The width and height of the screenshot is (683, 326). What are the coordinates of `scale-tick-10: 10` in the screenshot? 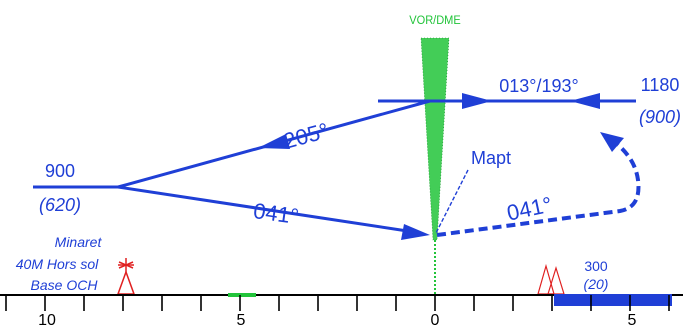 It's located at (47, 319).